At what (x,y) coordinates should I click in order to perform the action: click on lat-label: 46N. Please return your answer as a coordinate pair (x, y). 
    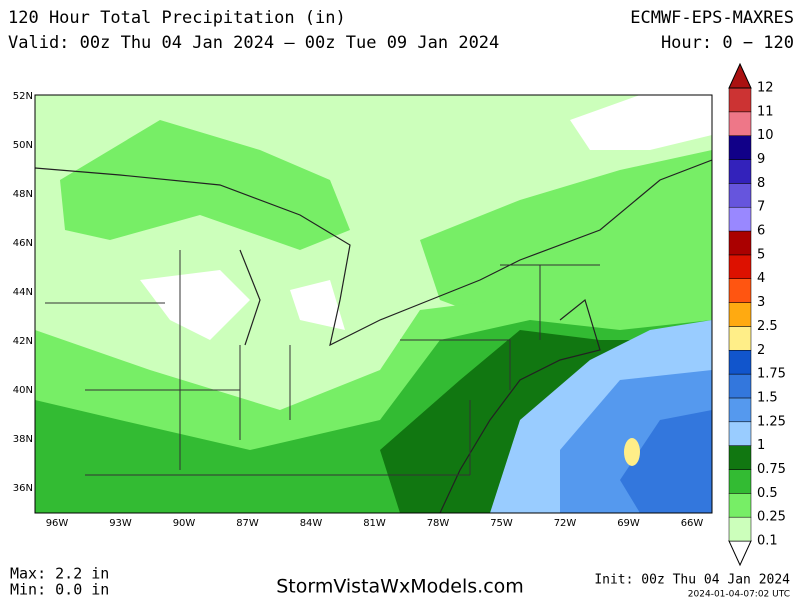
    Looking at the image, I should click on (23, 243).